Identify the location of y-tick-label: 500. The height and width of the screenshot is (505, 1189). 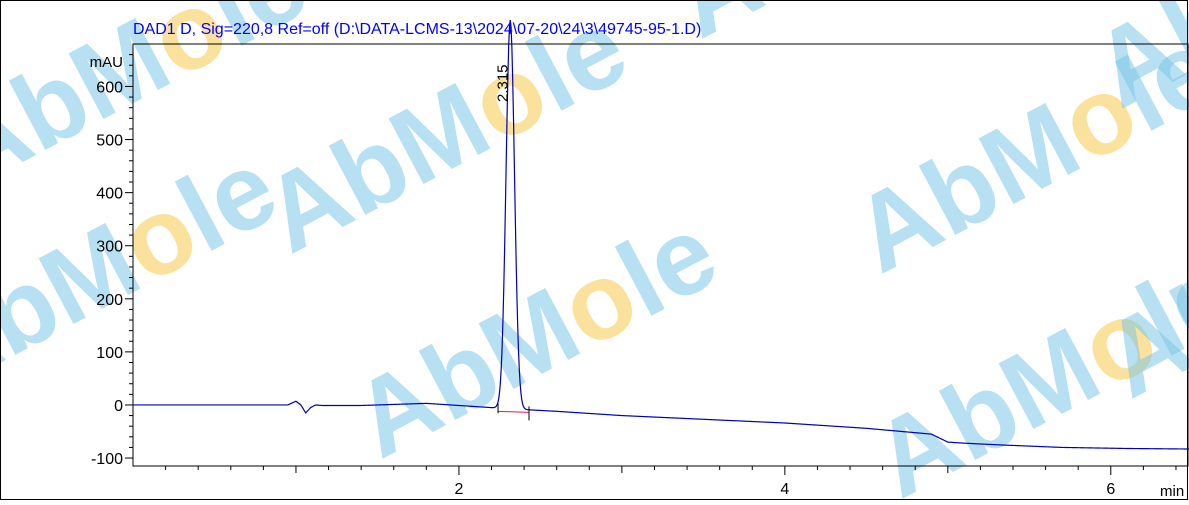
(109, 141).